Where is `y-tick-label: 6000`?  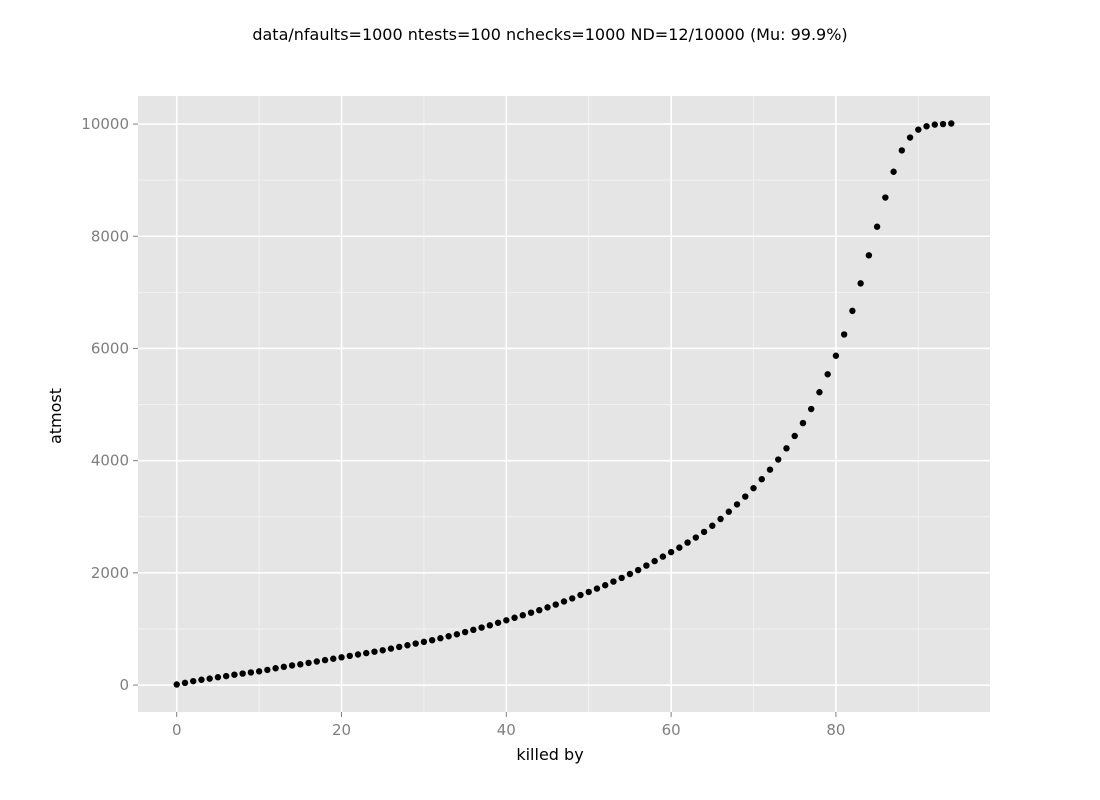 y-tick-label: 6000 is located at coordinates (110, 348).